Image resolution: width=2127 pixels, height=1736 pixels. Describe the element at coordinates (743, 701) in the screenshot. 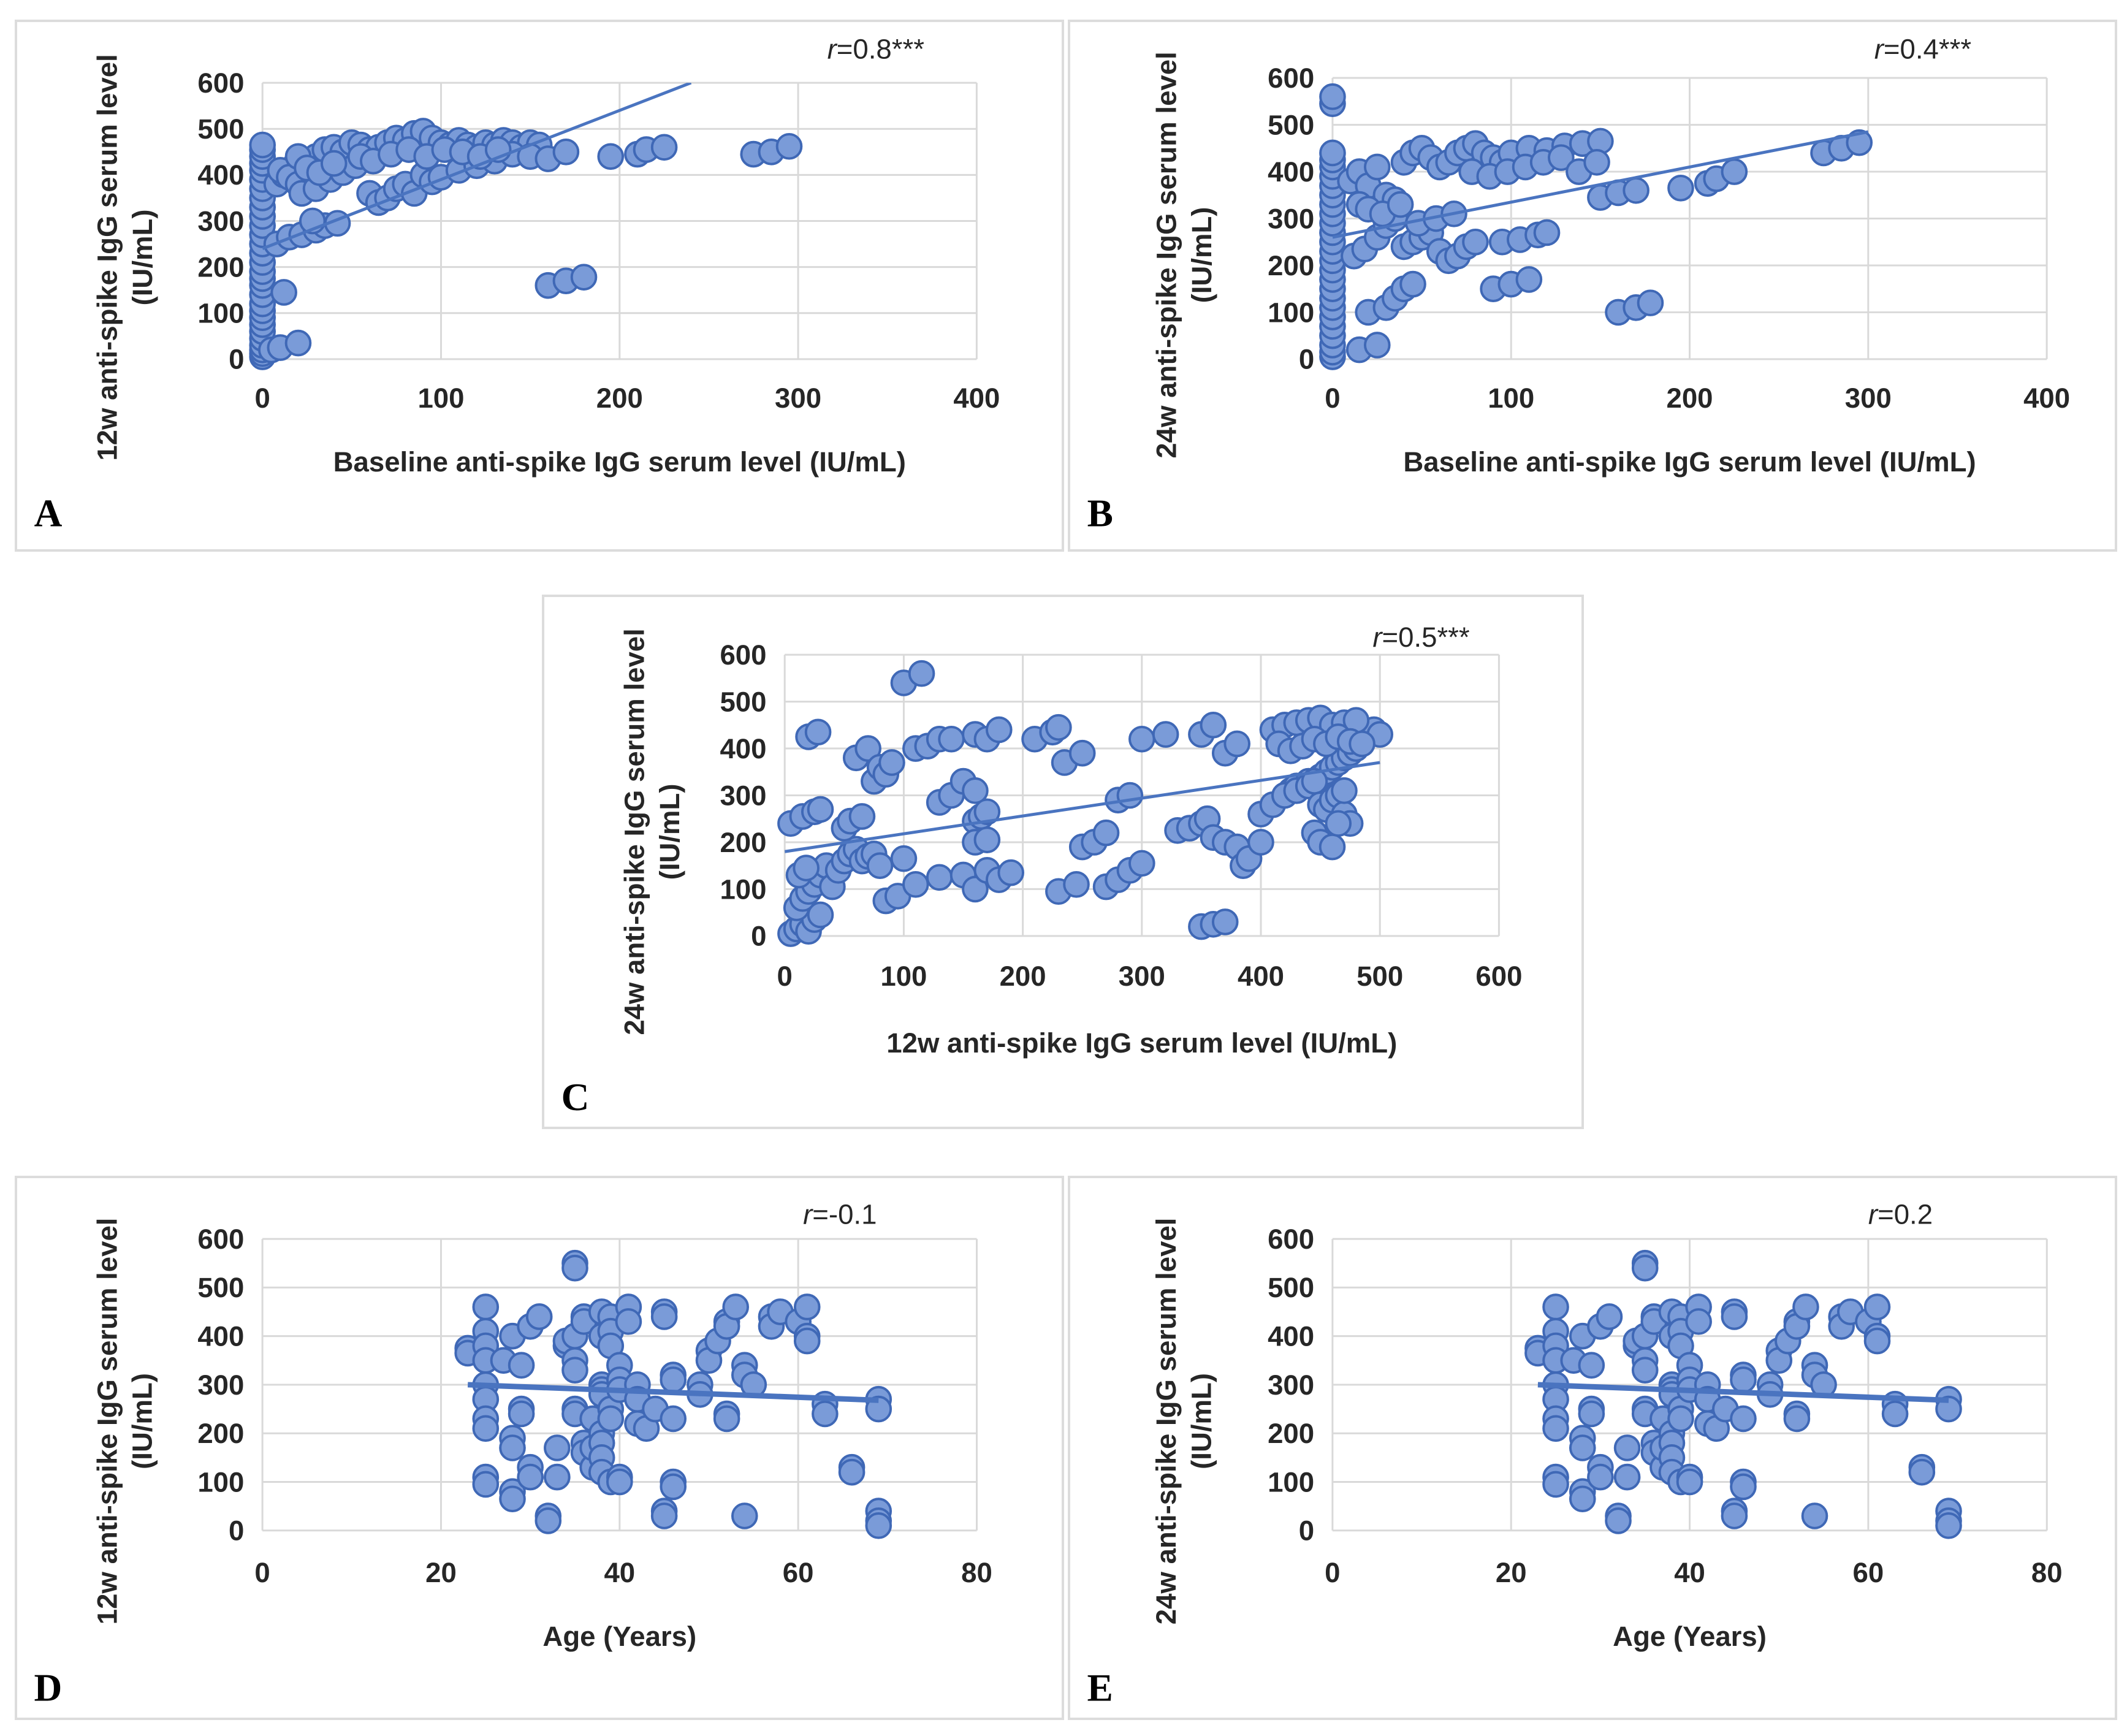

I see `y-tick-label: 500` at that location.